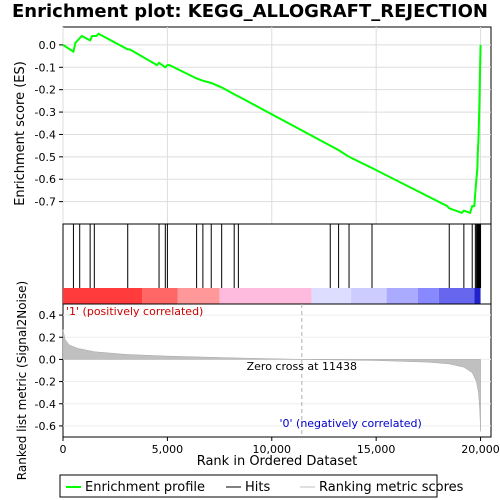  Describe the element at coordinates (302, 366) in the screenshot. I see `zero-cross-label: Zero cross at 11438` at that location.